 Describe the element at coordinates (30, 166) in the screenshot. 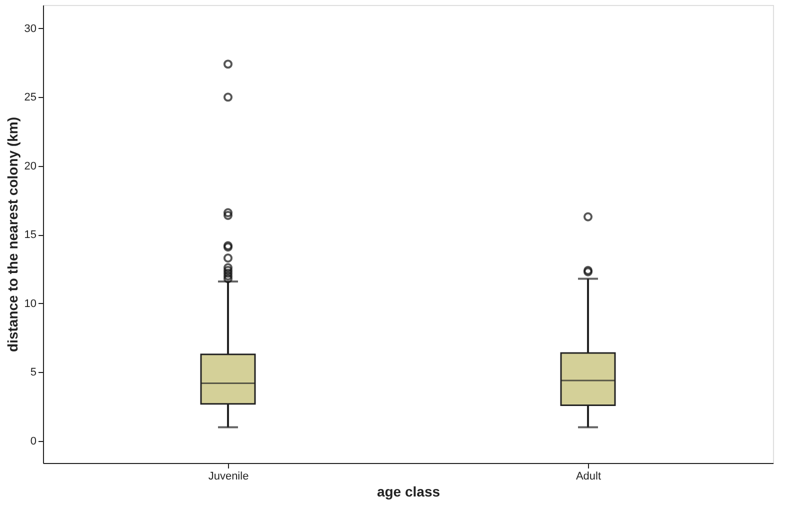

I see `y-tick-label: 20` at that location.